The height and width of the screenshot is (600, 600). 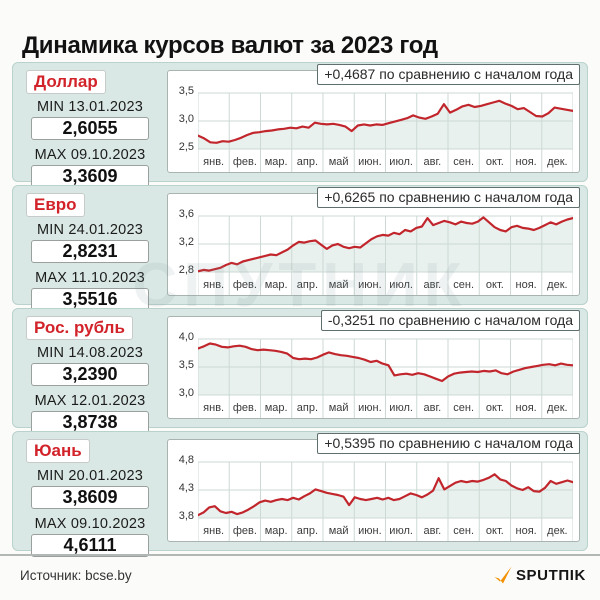 I want to click on y-axis-label: 4,3, so click(x=186, y=488).